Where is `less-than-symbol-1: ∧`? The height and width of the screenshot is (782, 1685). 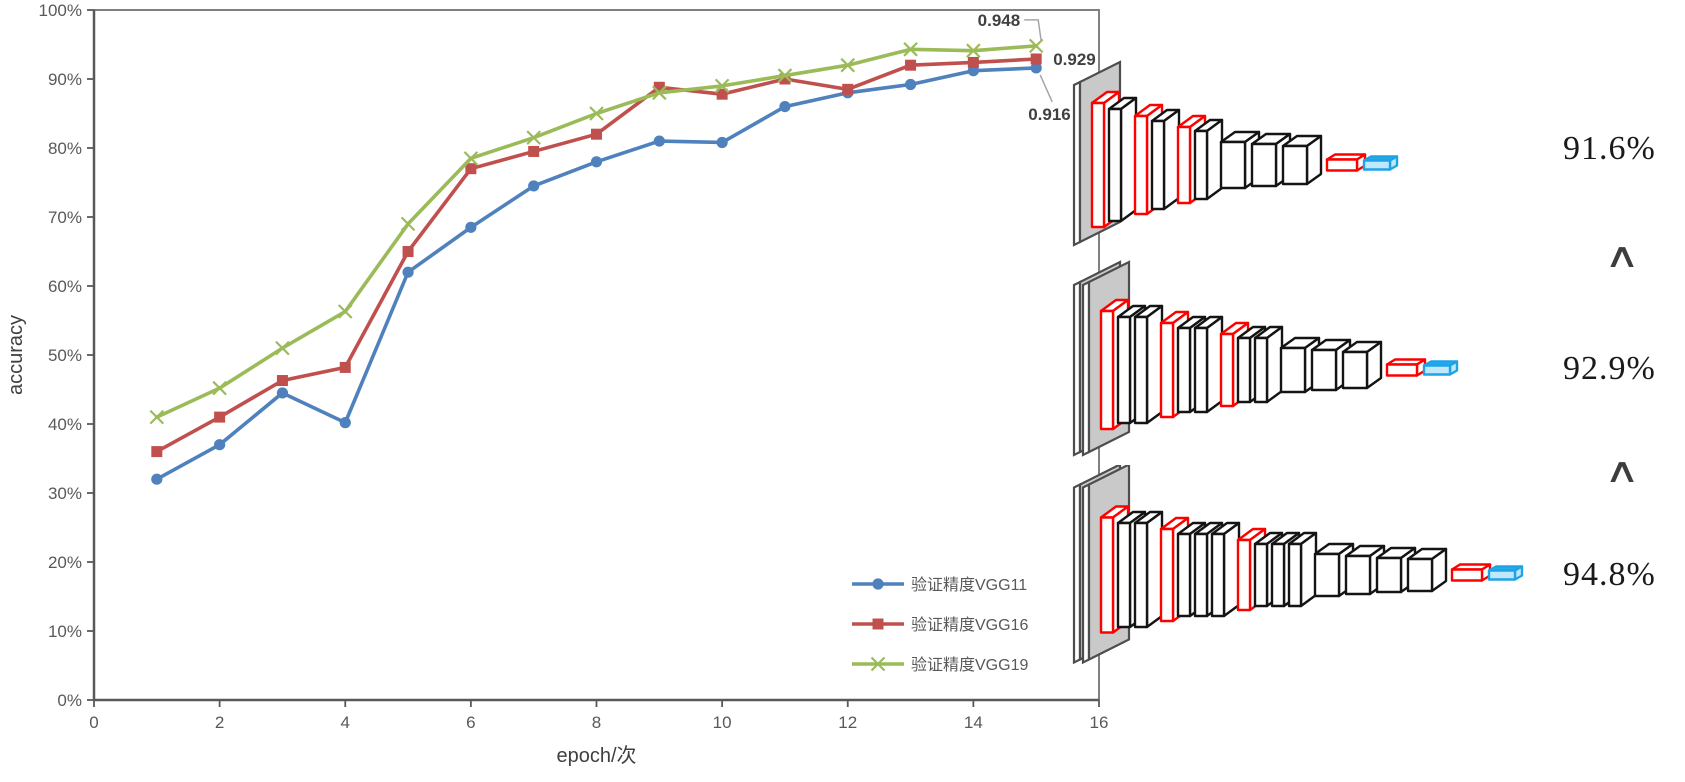
less-than-symbol-1: ∧ is located at coordinates (1622, 256).